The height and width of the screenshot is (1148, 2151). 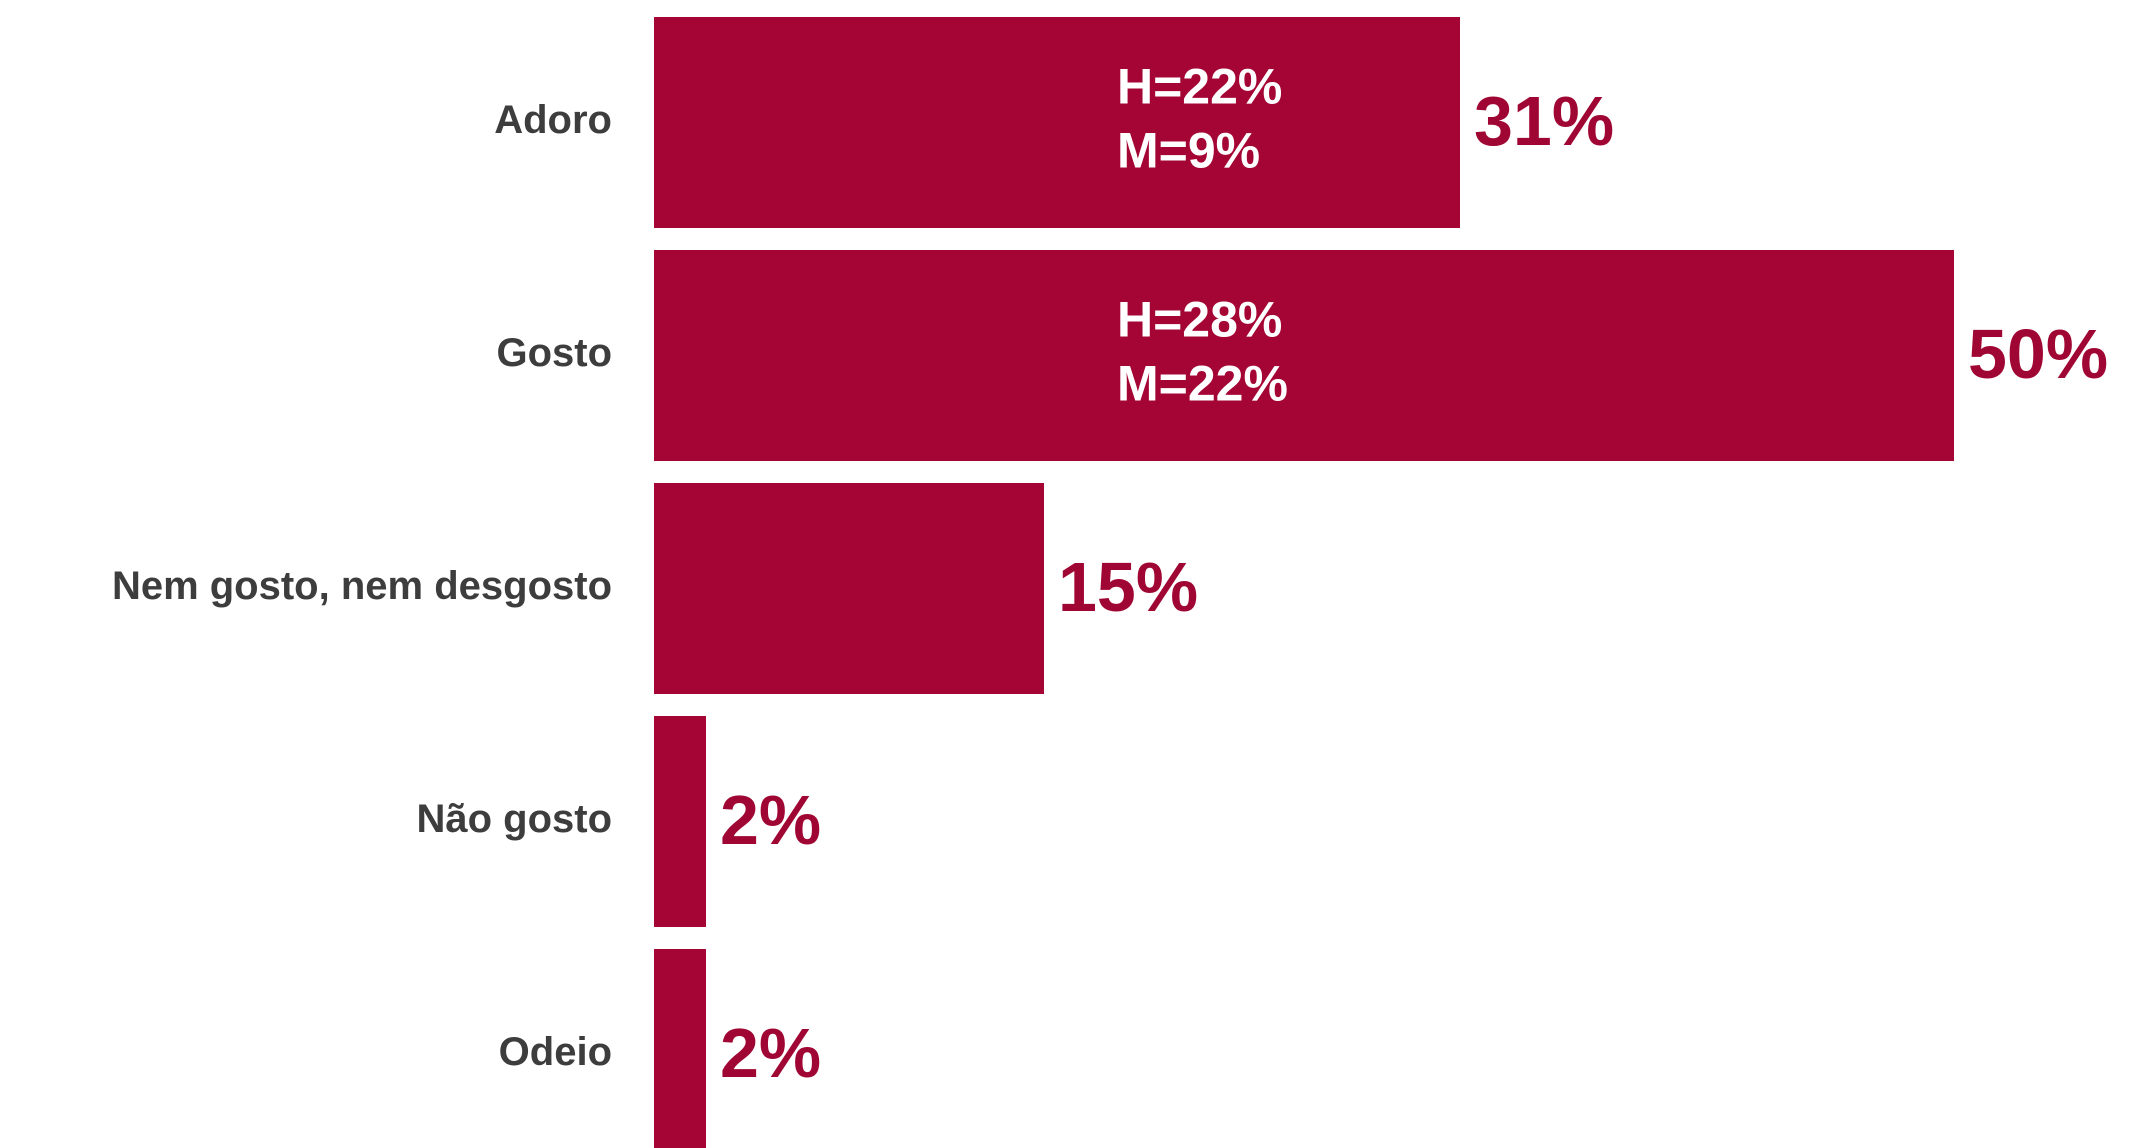 I want to click on value-label: 31%, so click(x=1544, y=121).